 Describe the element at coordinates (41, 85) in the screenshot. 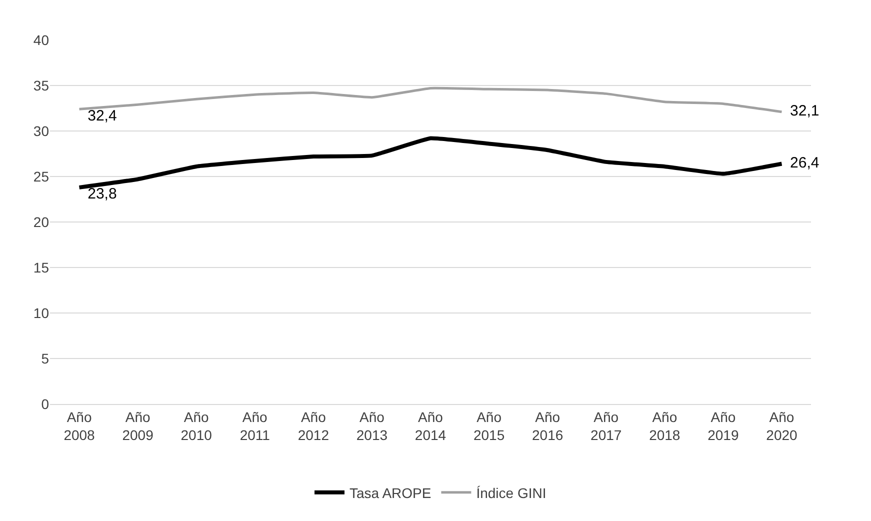

I see `y-tick-label: 35` at that location.